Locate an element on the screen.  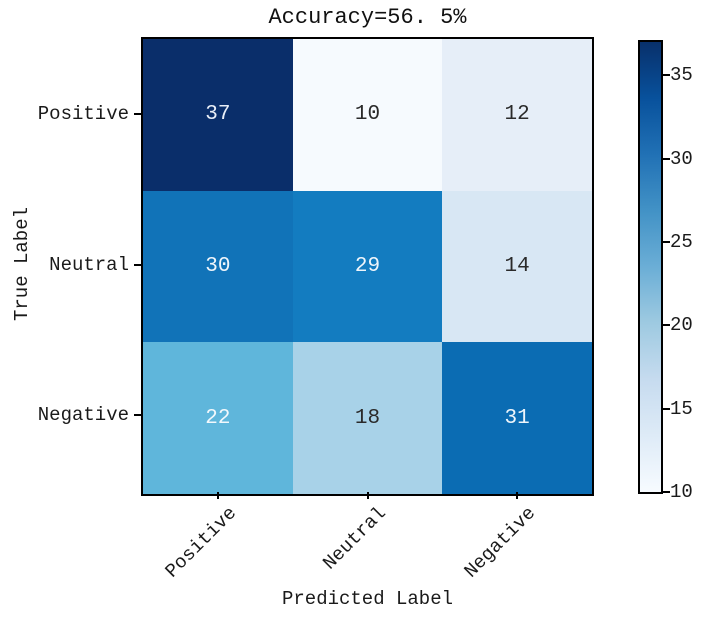
matrix-cell: 22 is located at coordinates (218, 418).